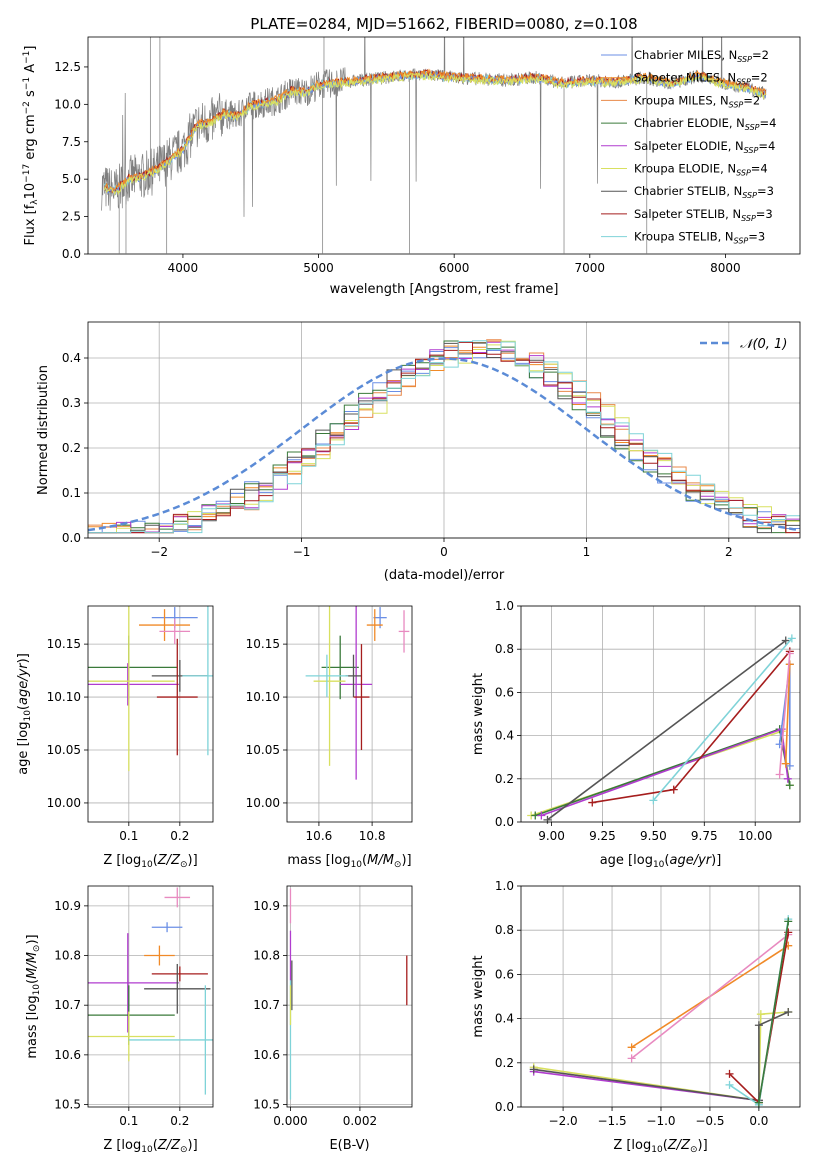  Describe the element at coordinates (32, 981) in the screenshot. I see `y-axis-label-part: (` at that location.